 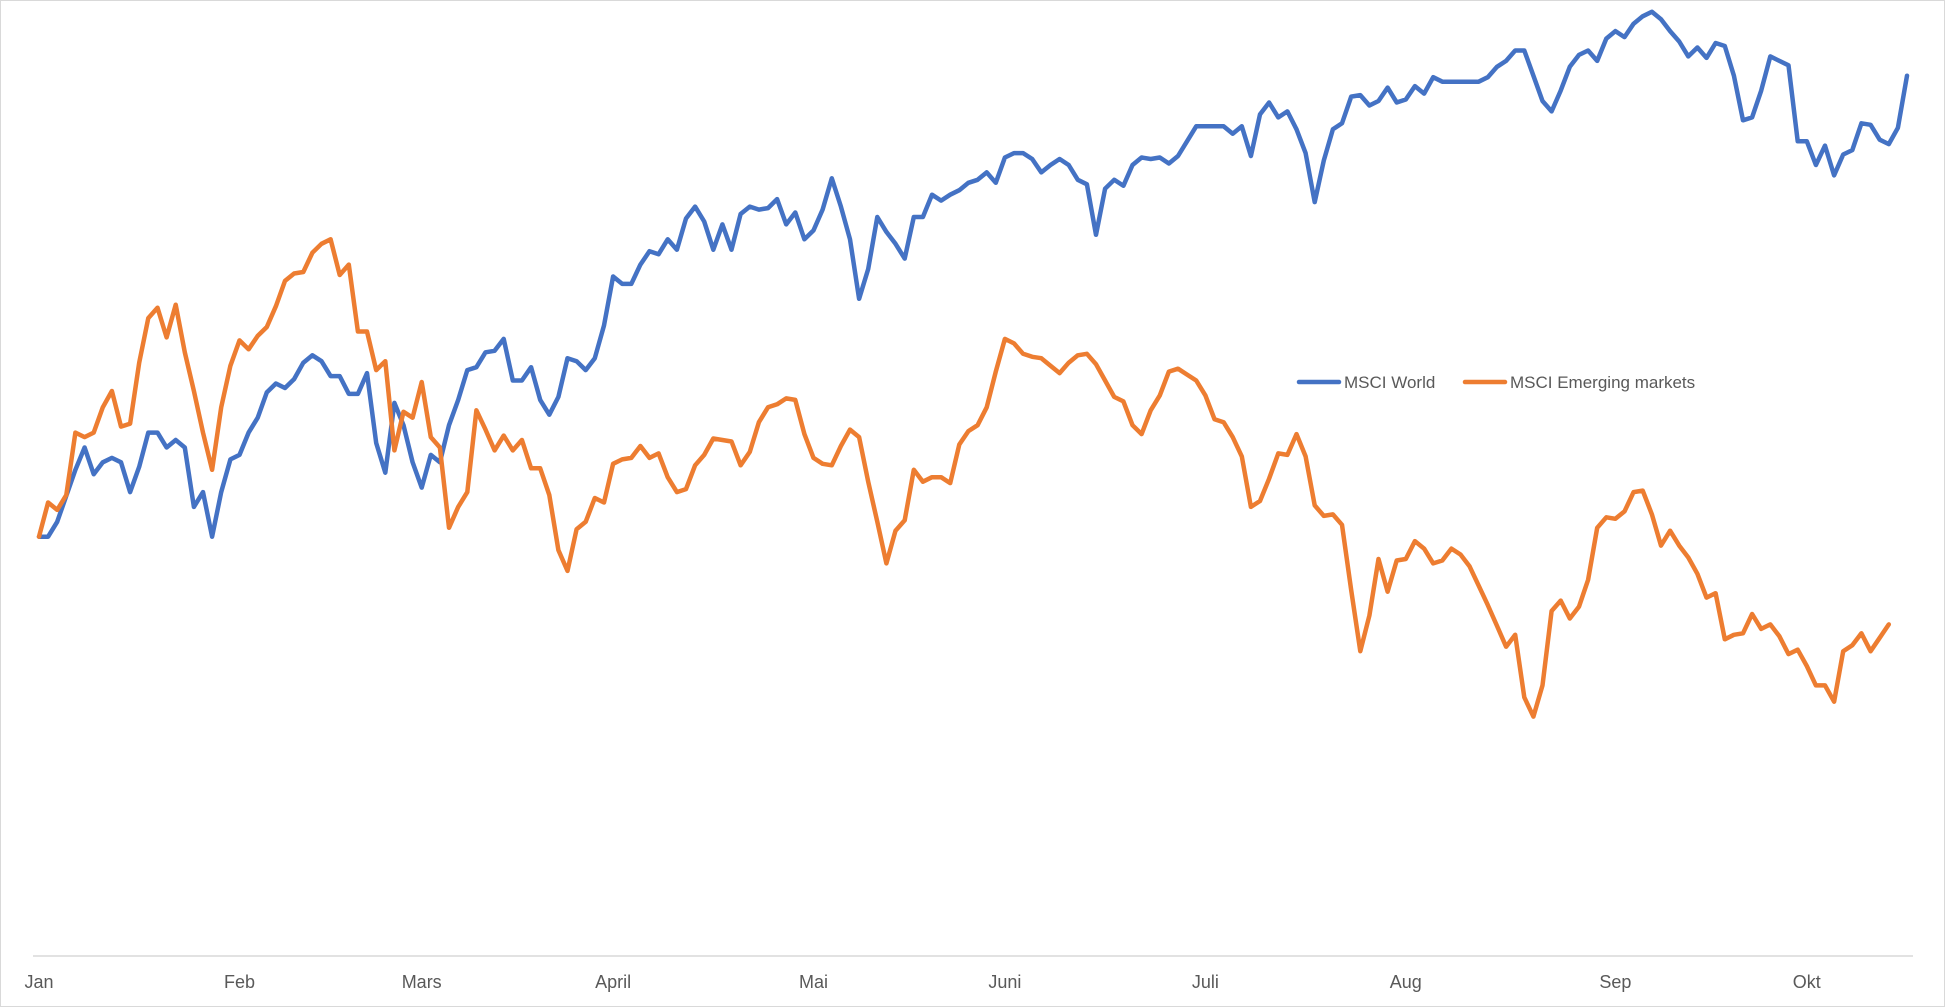 What do you see at coordinates (1389, 382) in the screenshot?
I see `legend-label: MSCI World` at bounding box center [1389, 382].